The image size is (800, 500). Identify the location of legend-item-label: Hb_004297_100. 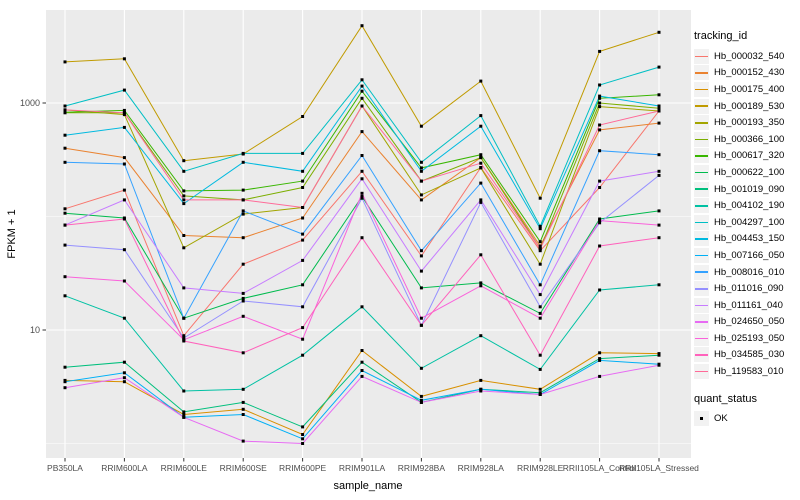
(749, 222).